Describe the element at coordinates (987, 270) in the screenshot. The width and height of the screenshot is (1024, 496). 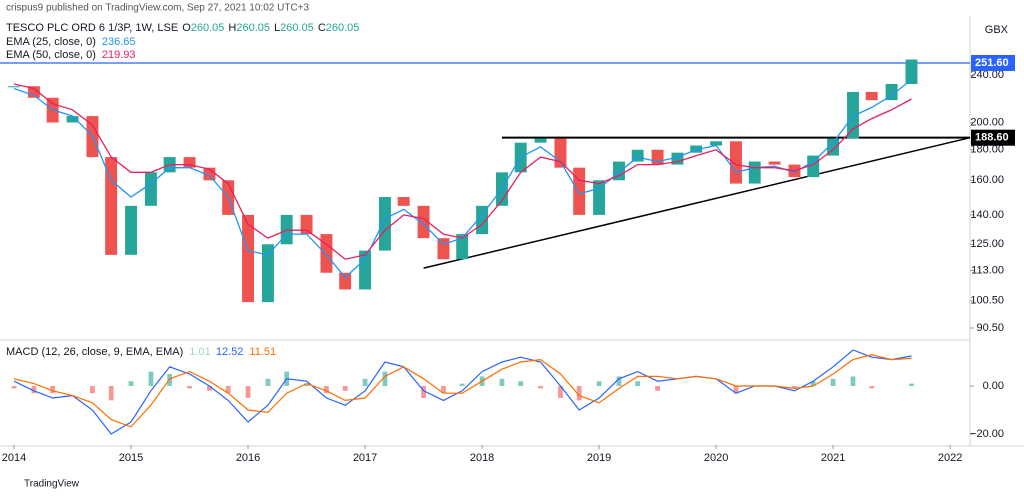
I see `y-tick-label: 113.00` at that location.